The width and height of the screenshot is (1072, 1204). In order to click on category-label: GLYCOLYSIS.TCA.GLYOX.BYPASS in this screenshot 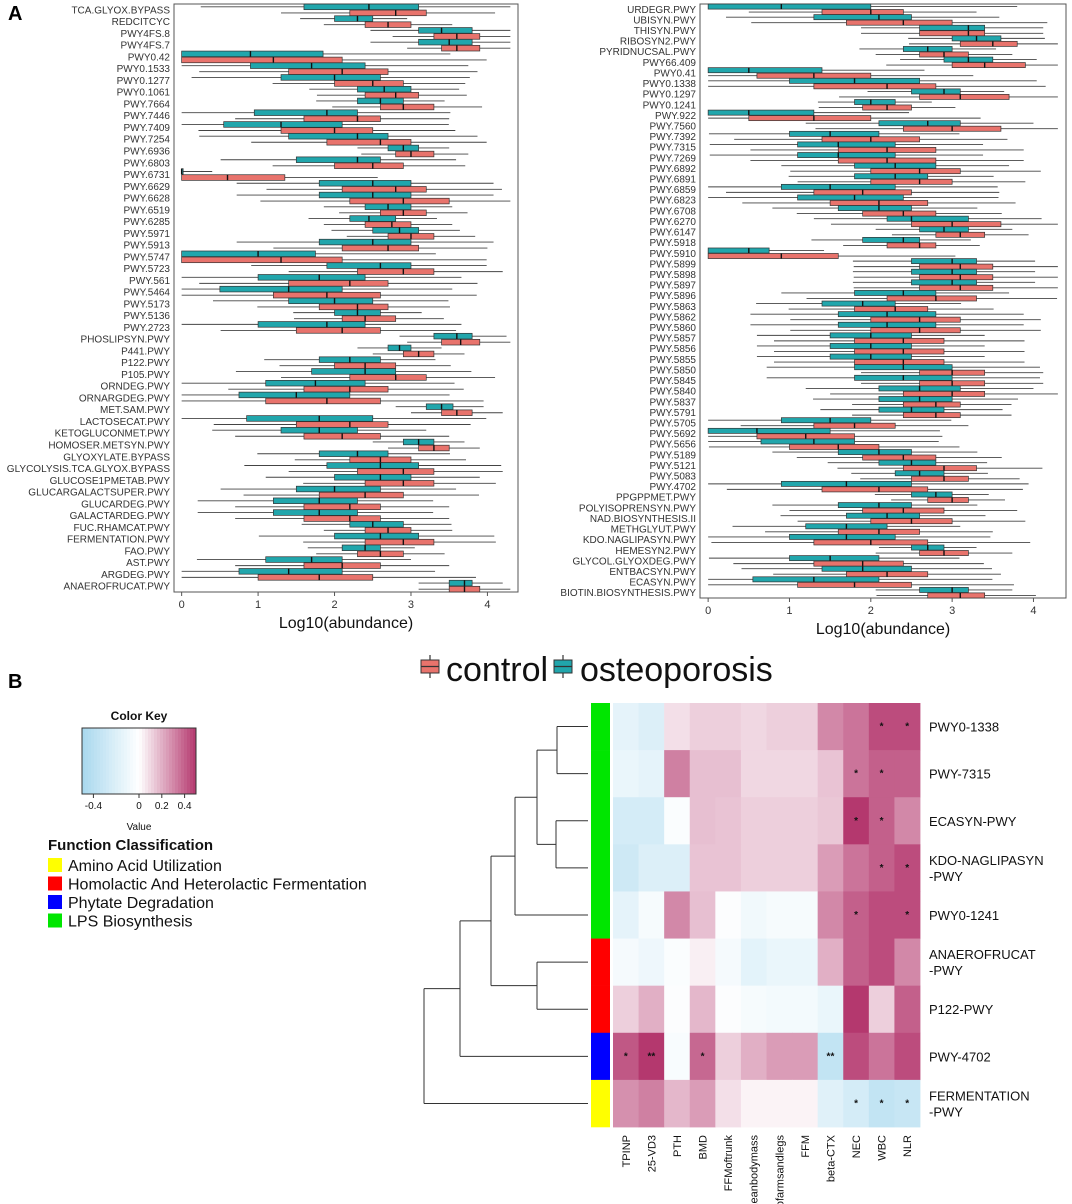, I will do `click(89, 469)`.